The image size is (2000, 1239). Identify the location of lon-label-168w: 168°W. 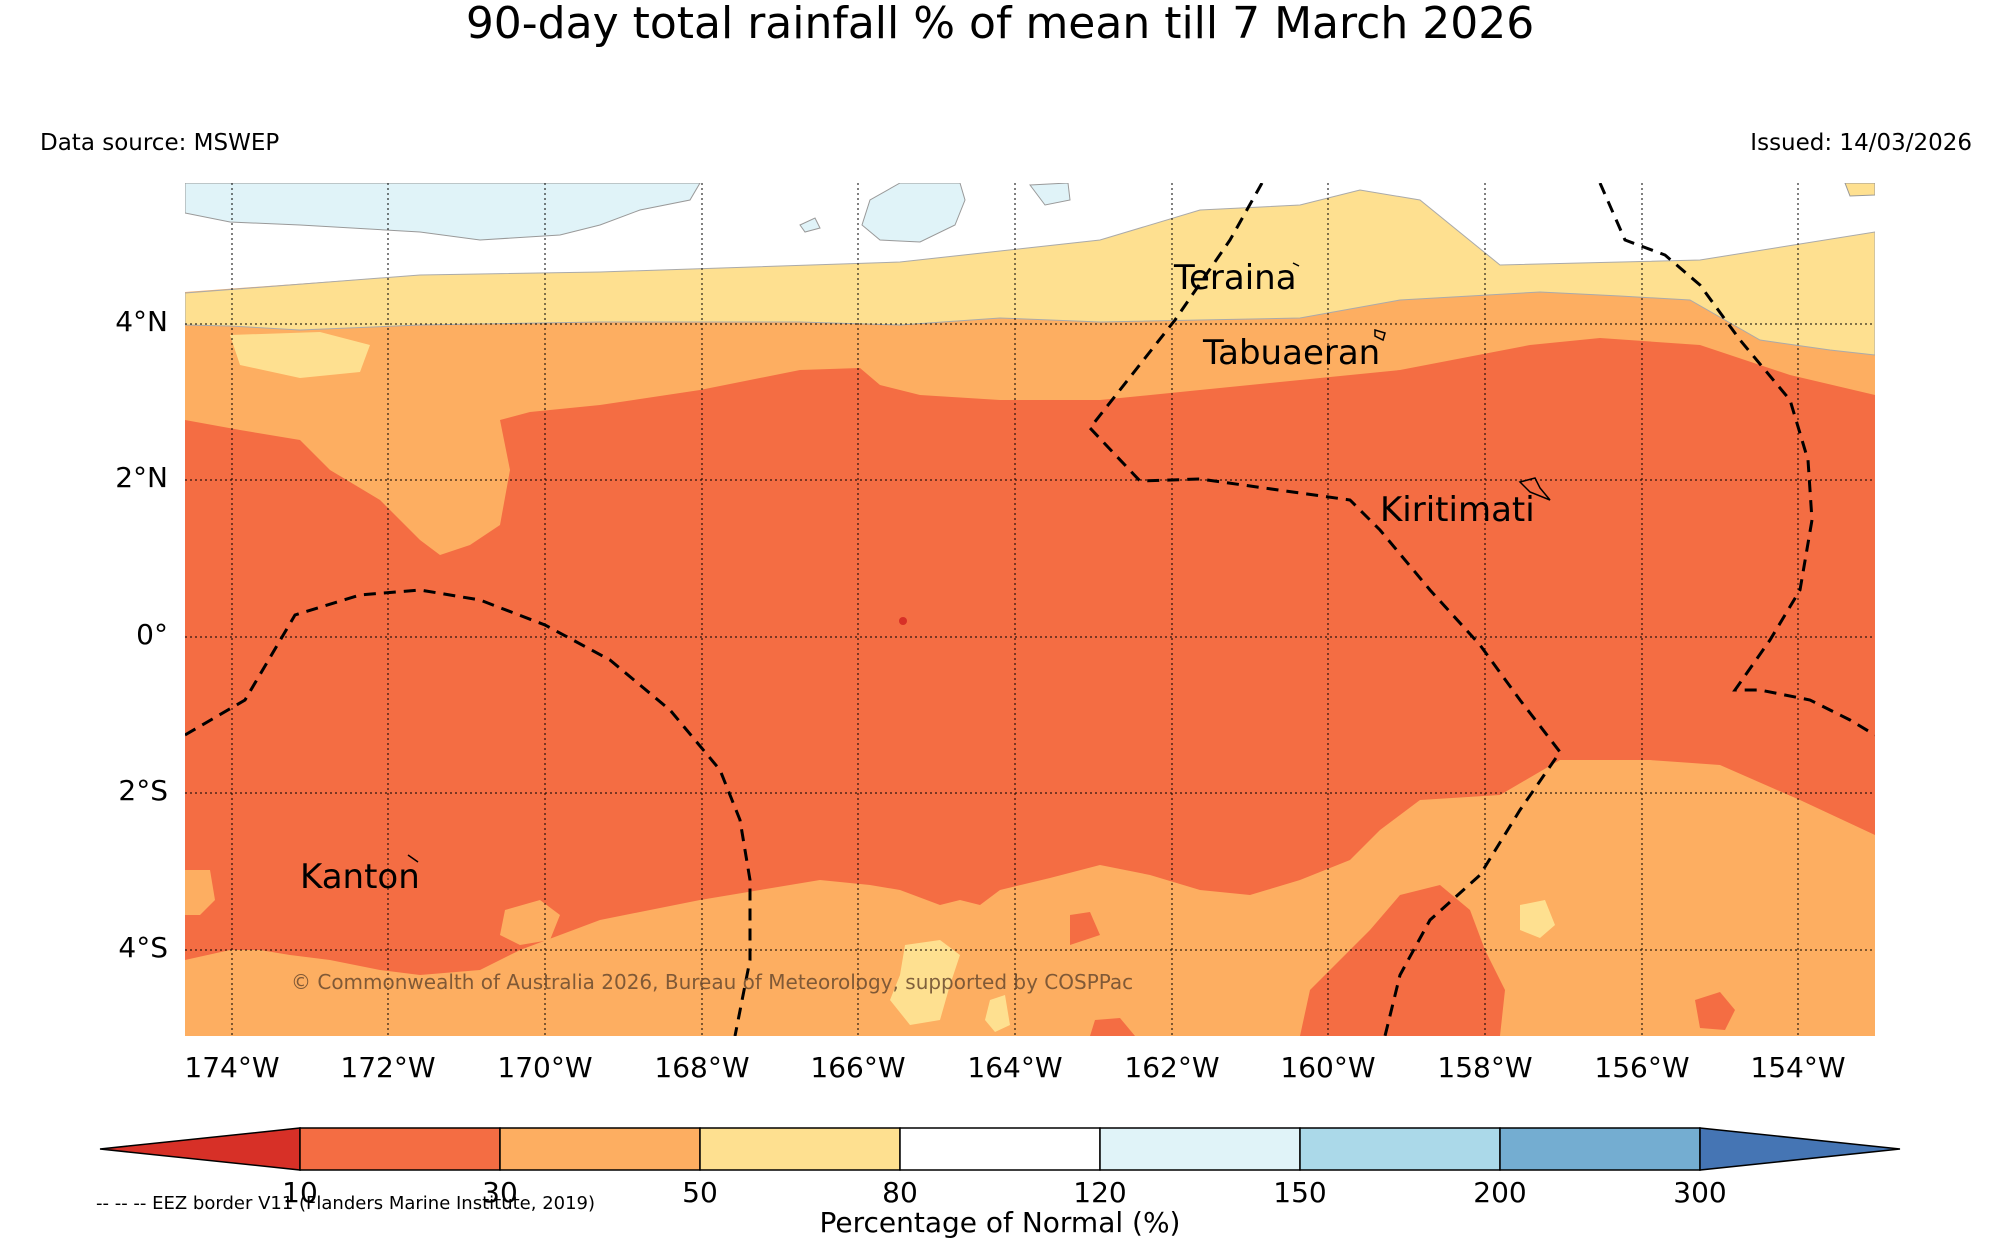
(702, 1067).